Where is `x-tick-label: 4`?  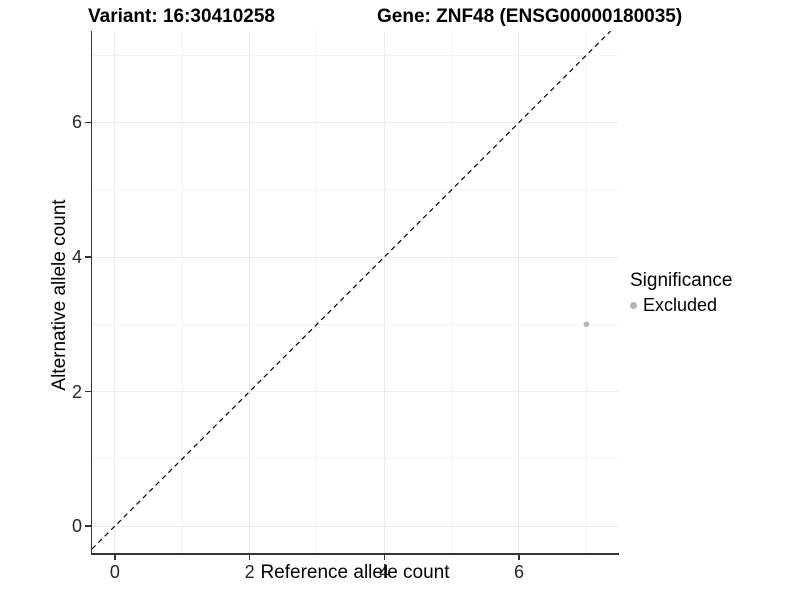 x-tick-label: 4 is located at coordinates (384, 572).